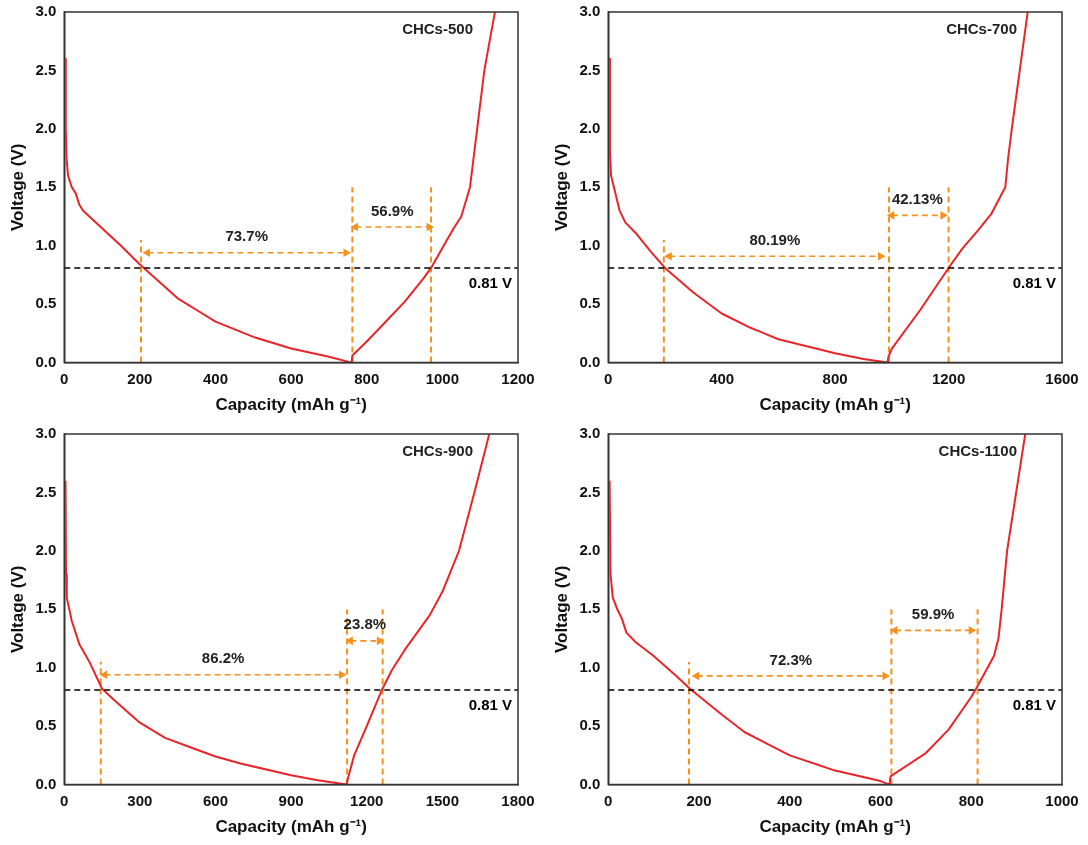  I want to click on x-tick-label: 1800, so click(518, 800).